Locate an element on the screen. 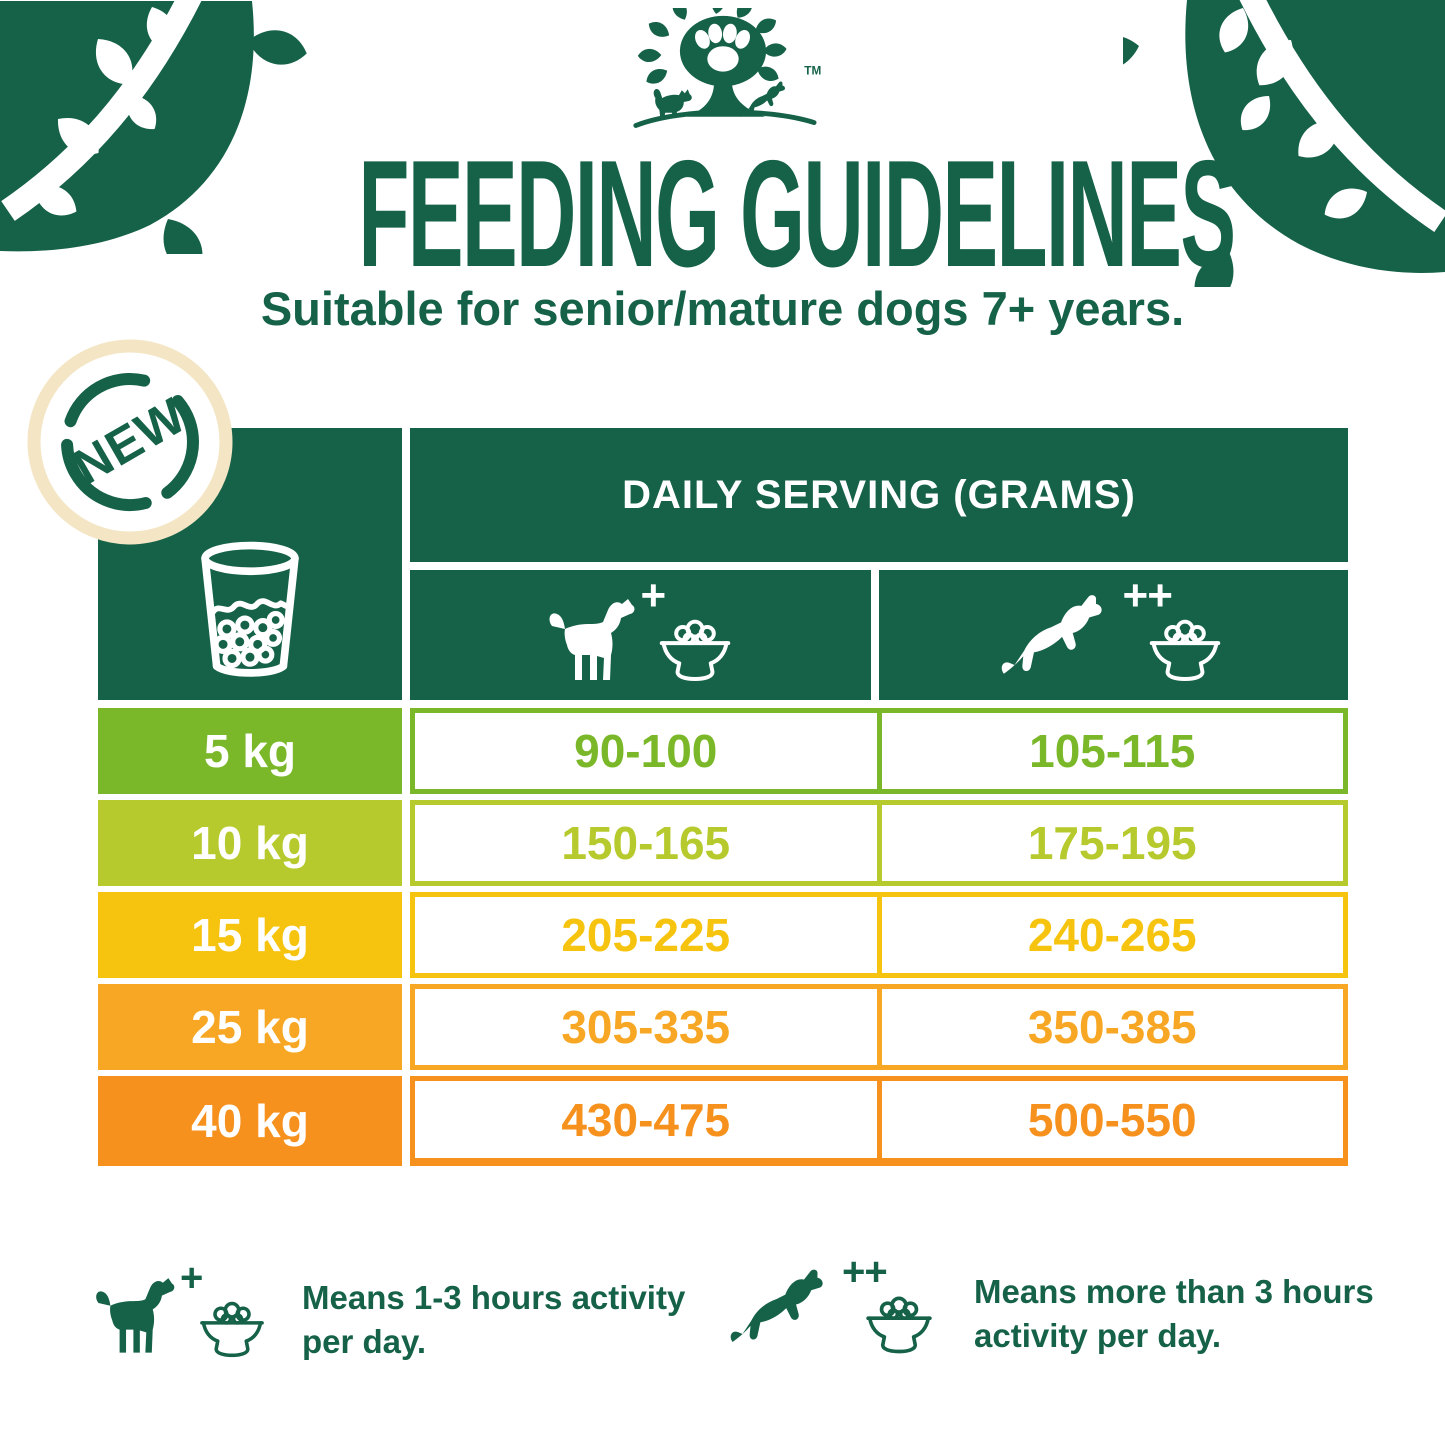 The height and width of the screenshot is (1445, 1445). legend-low-activity: + Means 1-3 hours activity per day. is located at coordinates (412, 1310).